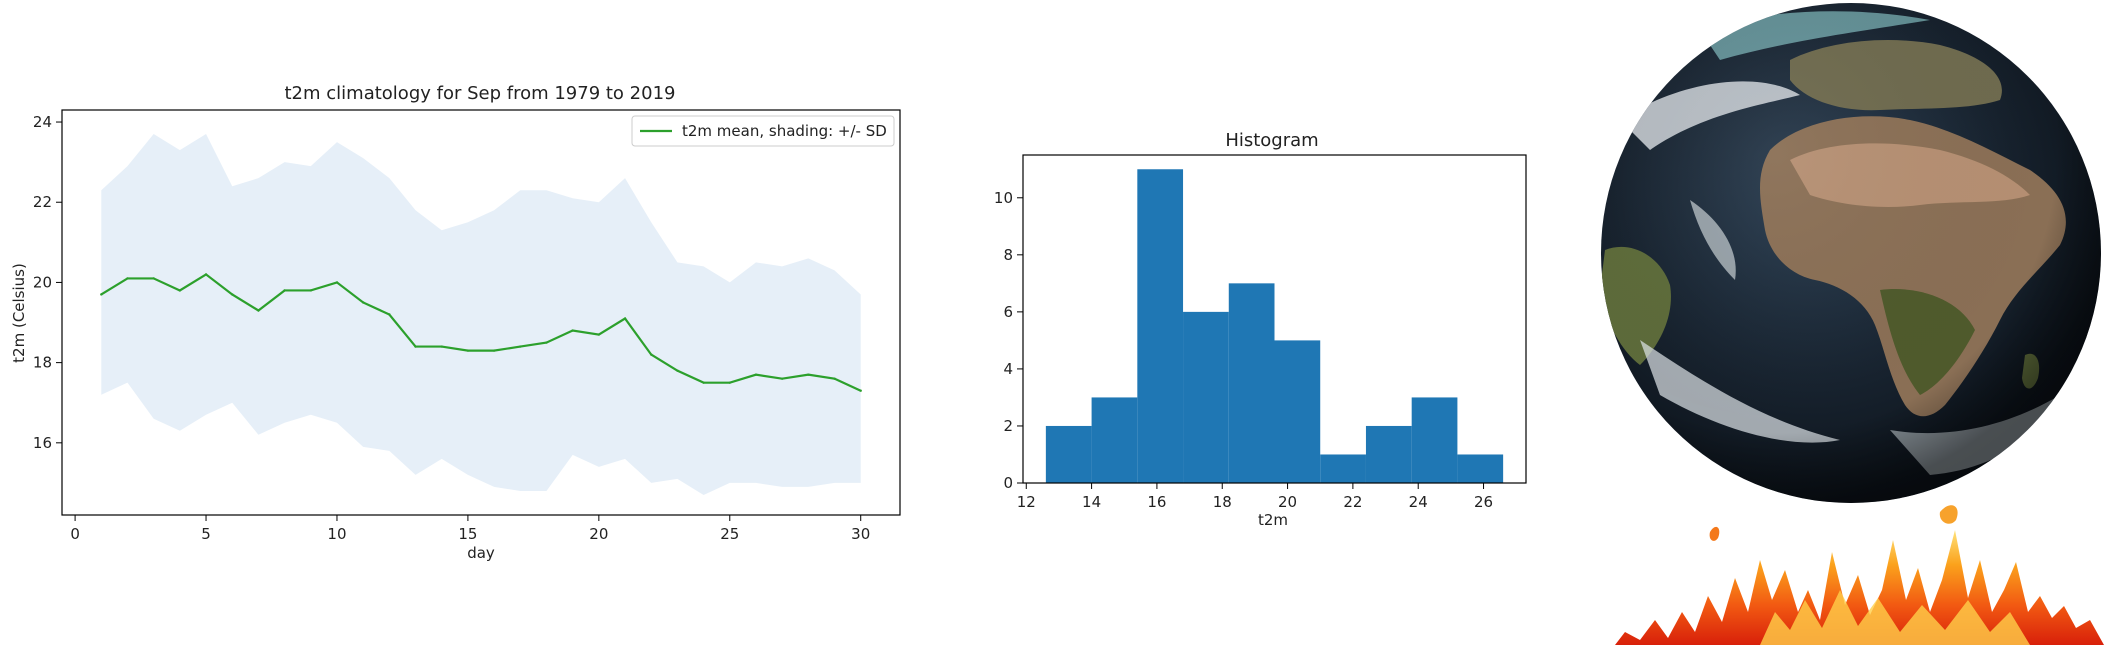 Image resolution: width=2114 pixels, height=663 pixels. I want to click on x-tick-label: 22, so click(1352, 502).